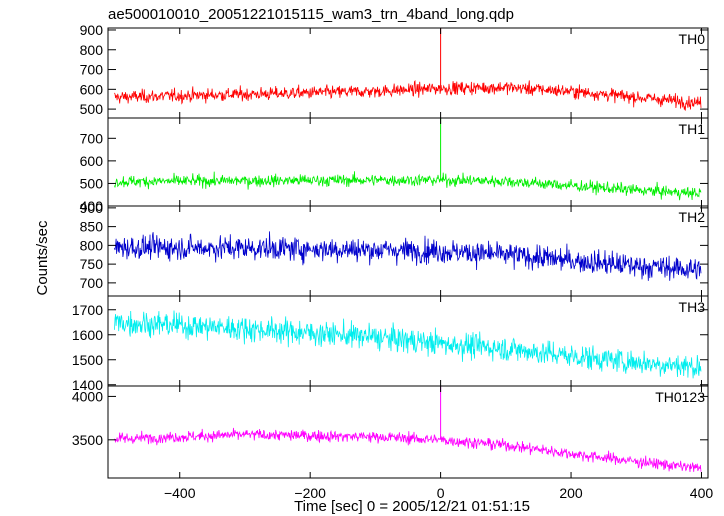 This screenshot has height=516, width=724. I want to click on series-line-th0, so click(408, 95).